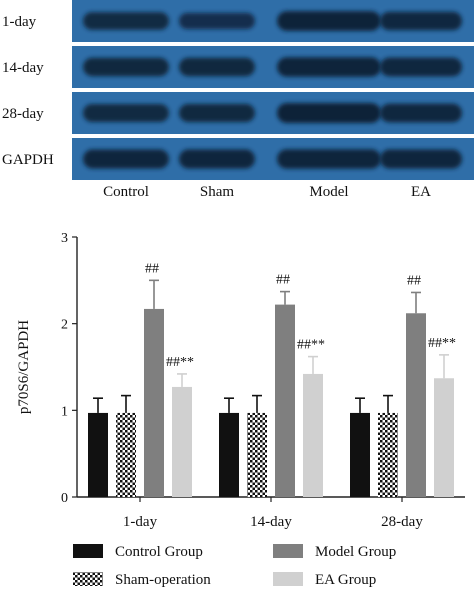 The height and width of the screenshot is (600, 474). What do you see at coordinates (64, 498) in the screenshot?
I see `y-tick-label: 0` at bounding box center [64, 498].